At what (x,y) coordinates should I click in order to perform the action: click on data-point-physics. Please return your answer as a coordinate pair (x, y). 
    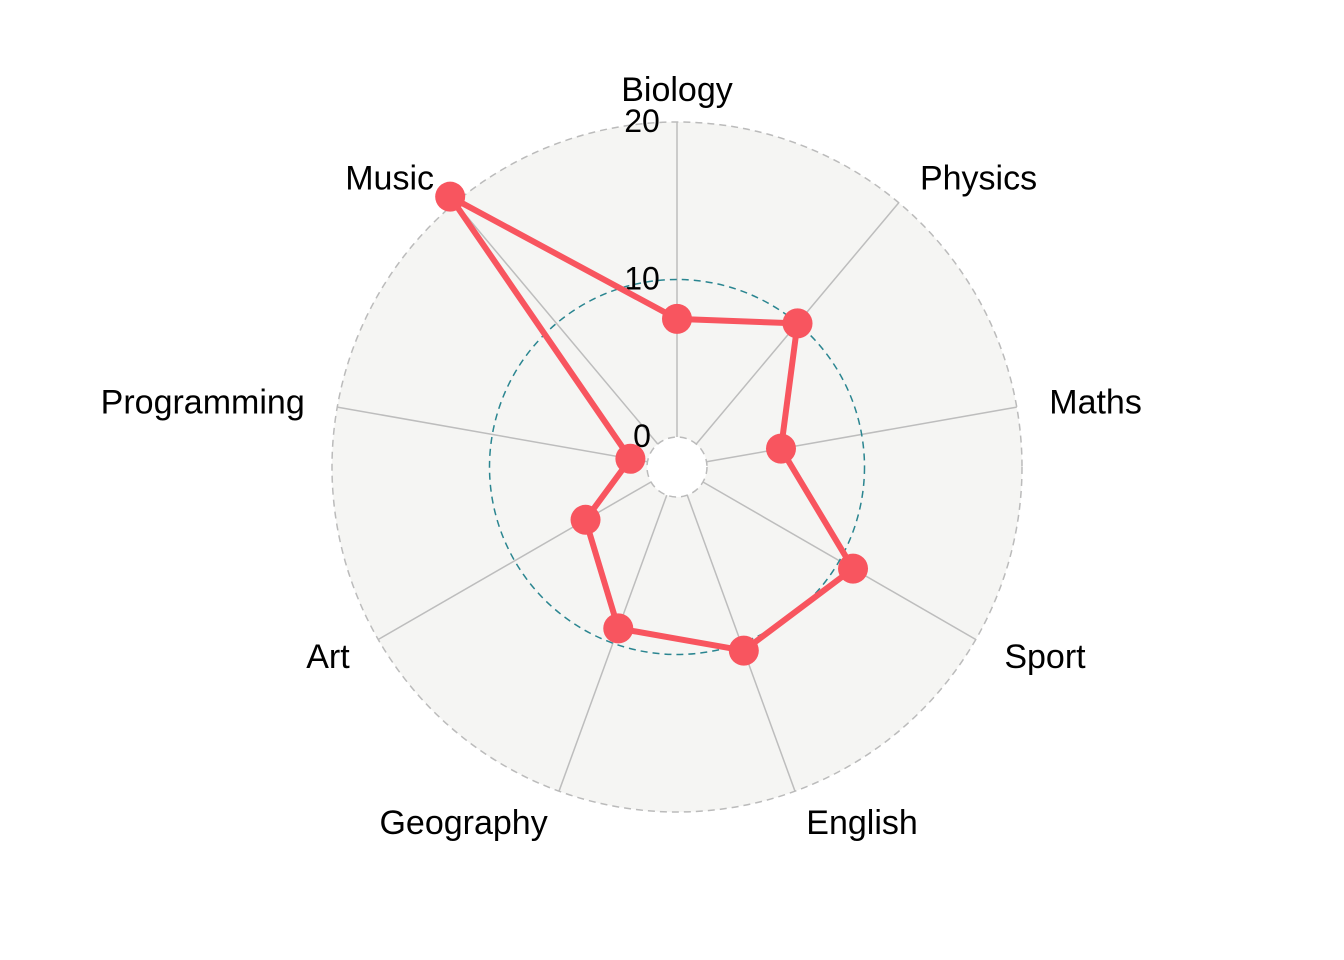
    Looking at the image, I should click on (797, 323).